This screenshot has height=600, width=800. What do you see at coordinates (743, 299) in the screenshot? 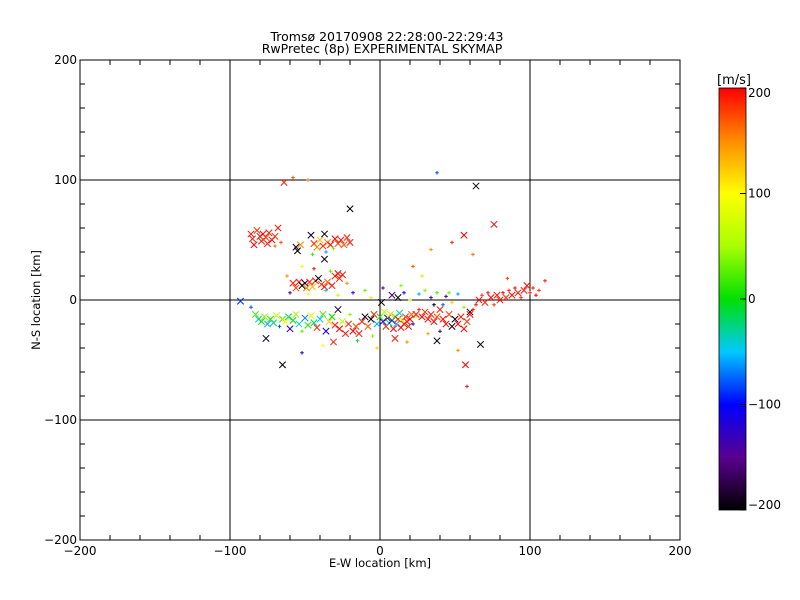
I see `colorbar-ticks` at bounding box center [743, 299].